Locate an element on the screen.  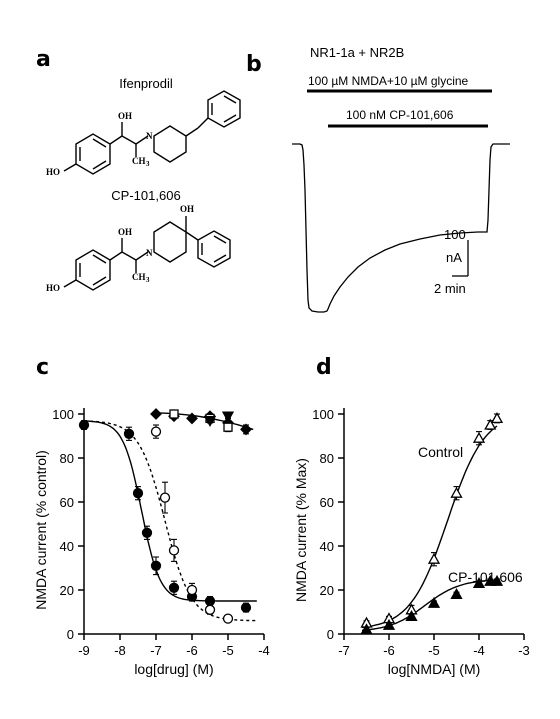
nmda-glycine-label: 100 µM NMDA+10 µM glycine is located at coordinates (388, 81).